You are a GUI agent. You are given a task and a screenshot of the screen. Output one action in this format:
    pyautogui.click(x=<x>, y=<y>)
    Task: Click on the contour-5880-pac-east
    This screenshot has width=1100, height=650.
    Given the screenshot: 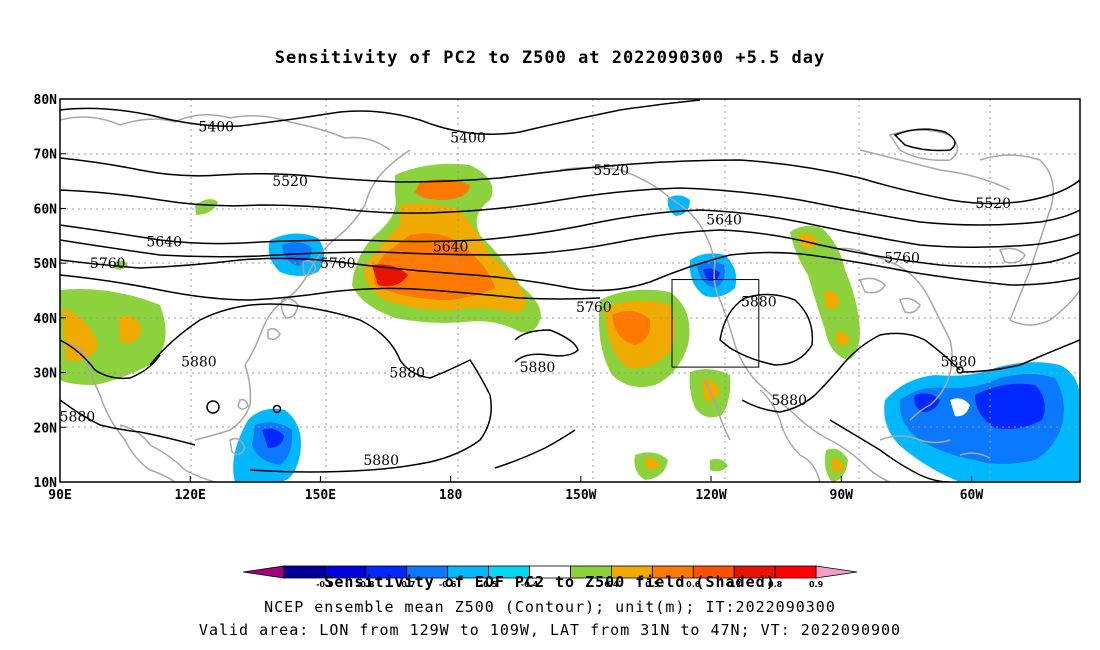 What is the action you would take?
    pyautogui.click(x=535, y=449)
    